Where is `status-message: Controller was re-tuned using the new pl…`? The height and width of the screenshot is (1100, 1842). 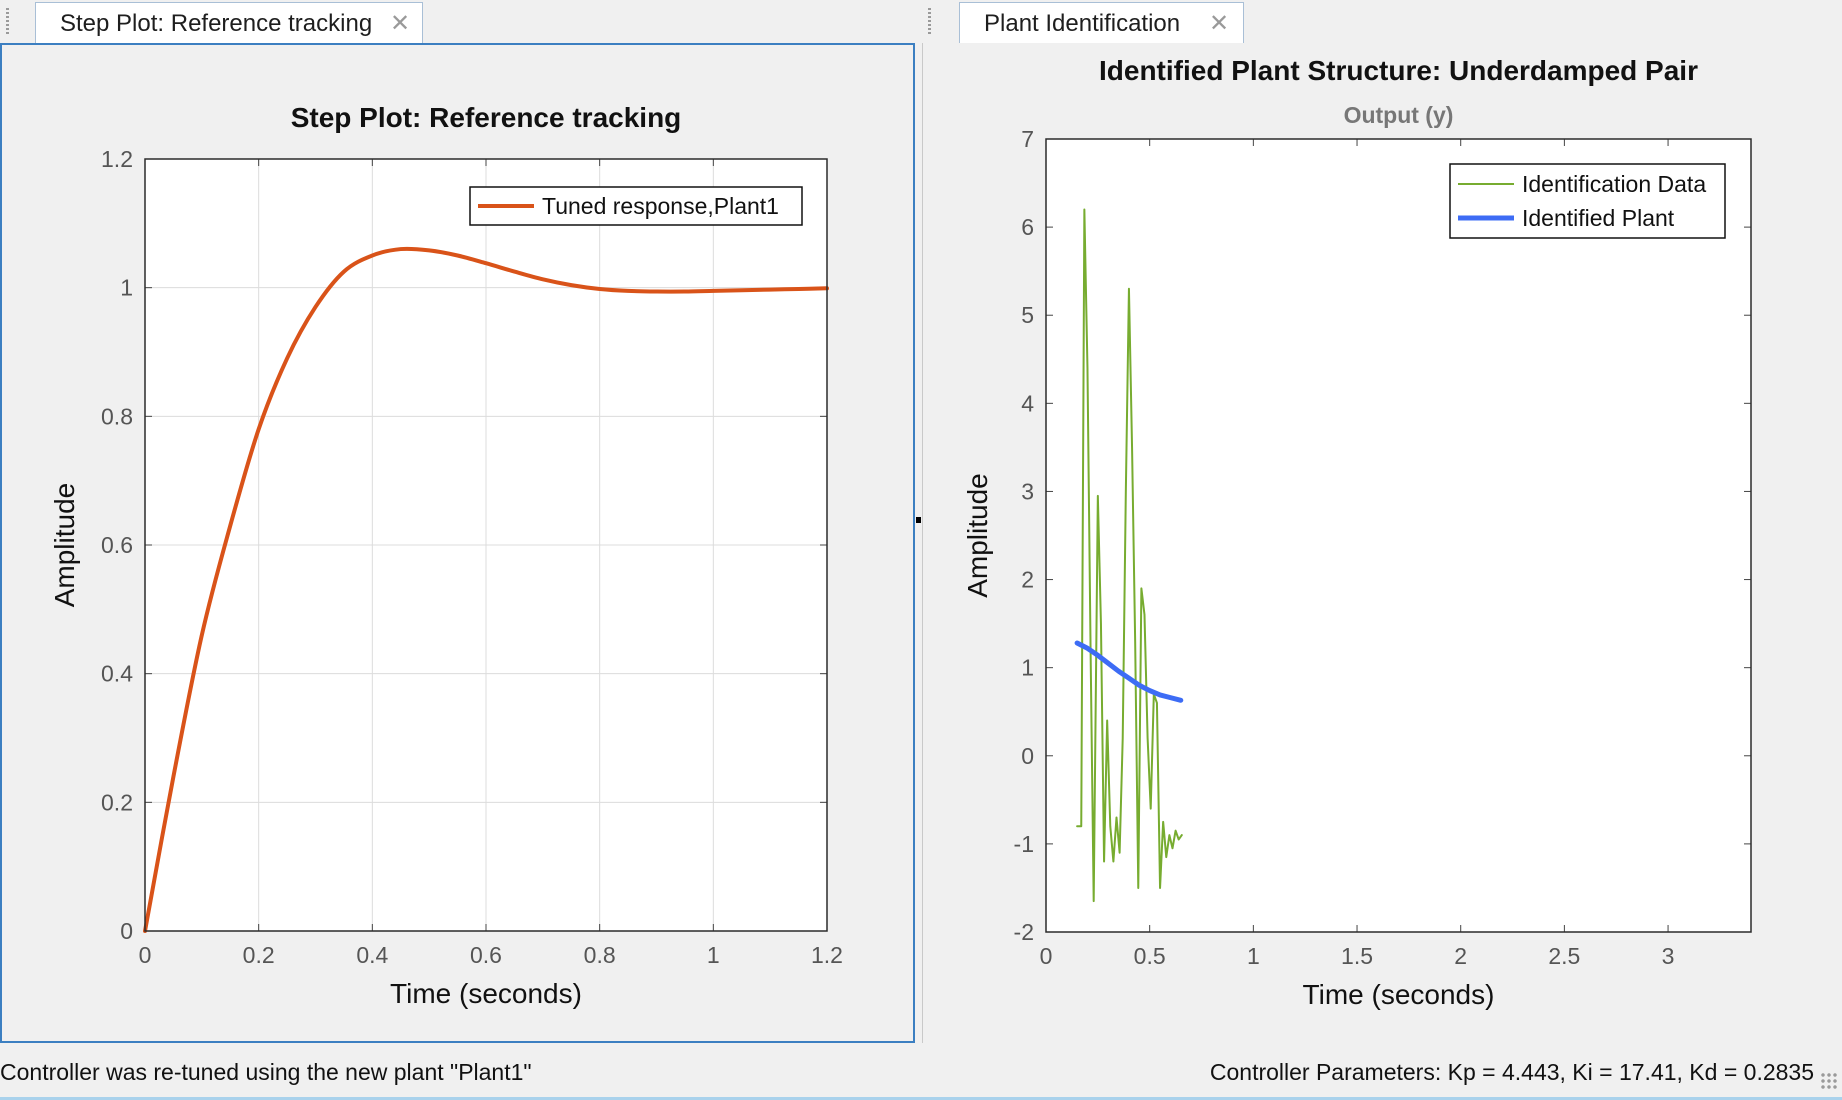 status-message: Controller was re-tuned using the new pl… is located at coordinates (266, 1072).